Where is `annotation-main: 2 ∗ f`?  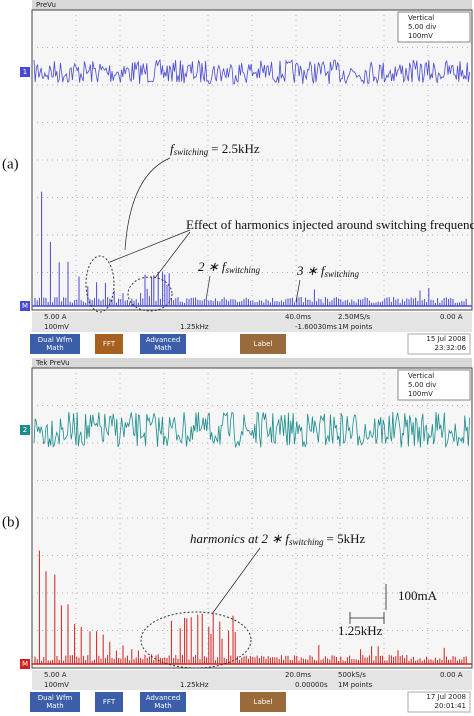 annotation-main: 2 ∗ f is located at coordinates (213, 266).